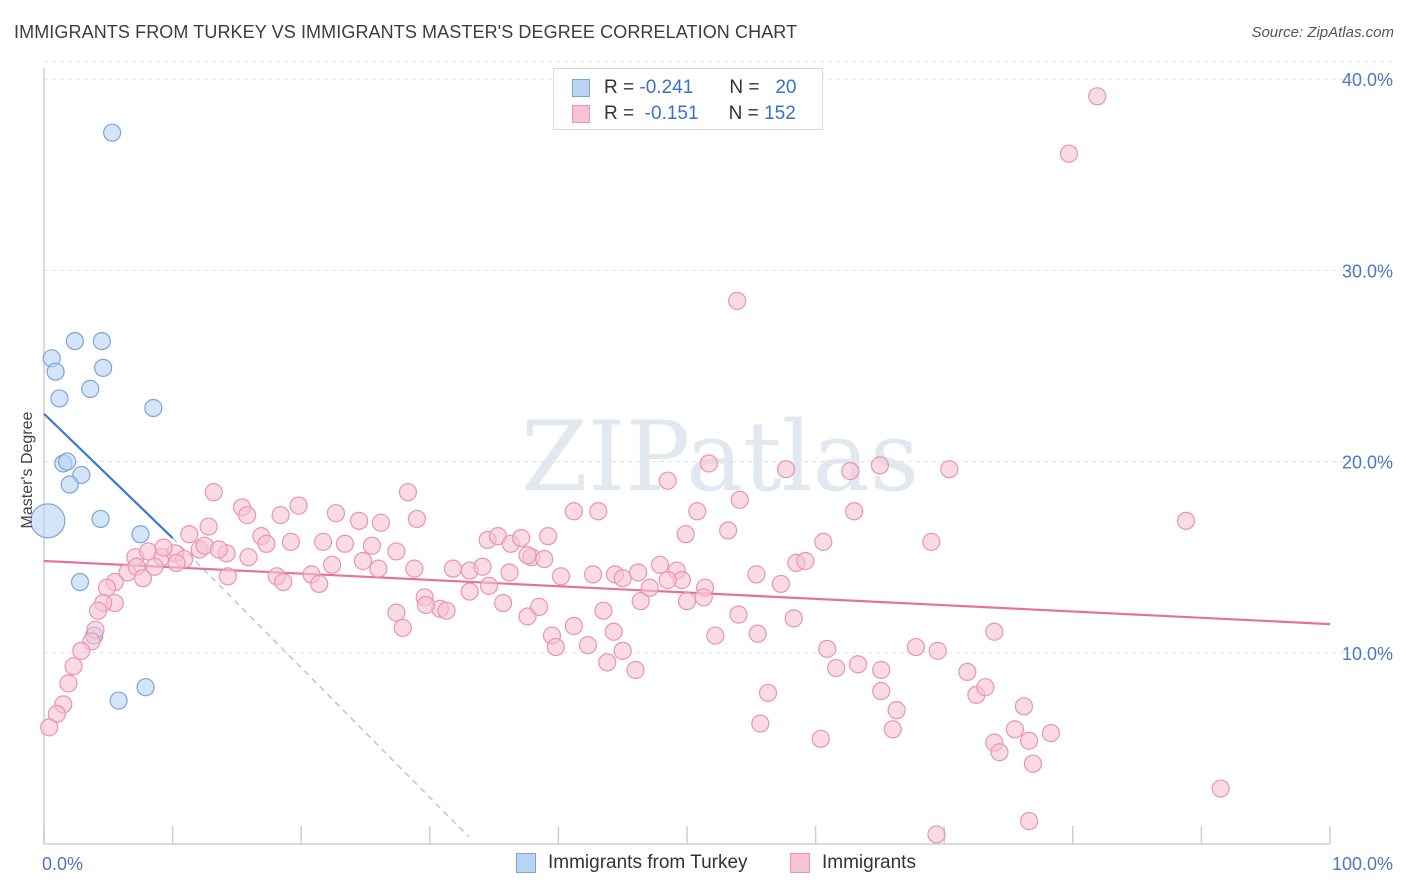 Image resolution: width=1406 pixels, height=892 pixels. Describe the element at coordinates (632, 863) in the screenshot. I see `legend-item-turkey: Immigrants from Turkey` at that location.